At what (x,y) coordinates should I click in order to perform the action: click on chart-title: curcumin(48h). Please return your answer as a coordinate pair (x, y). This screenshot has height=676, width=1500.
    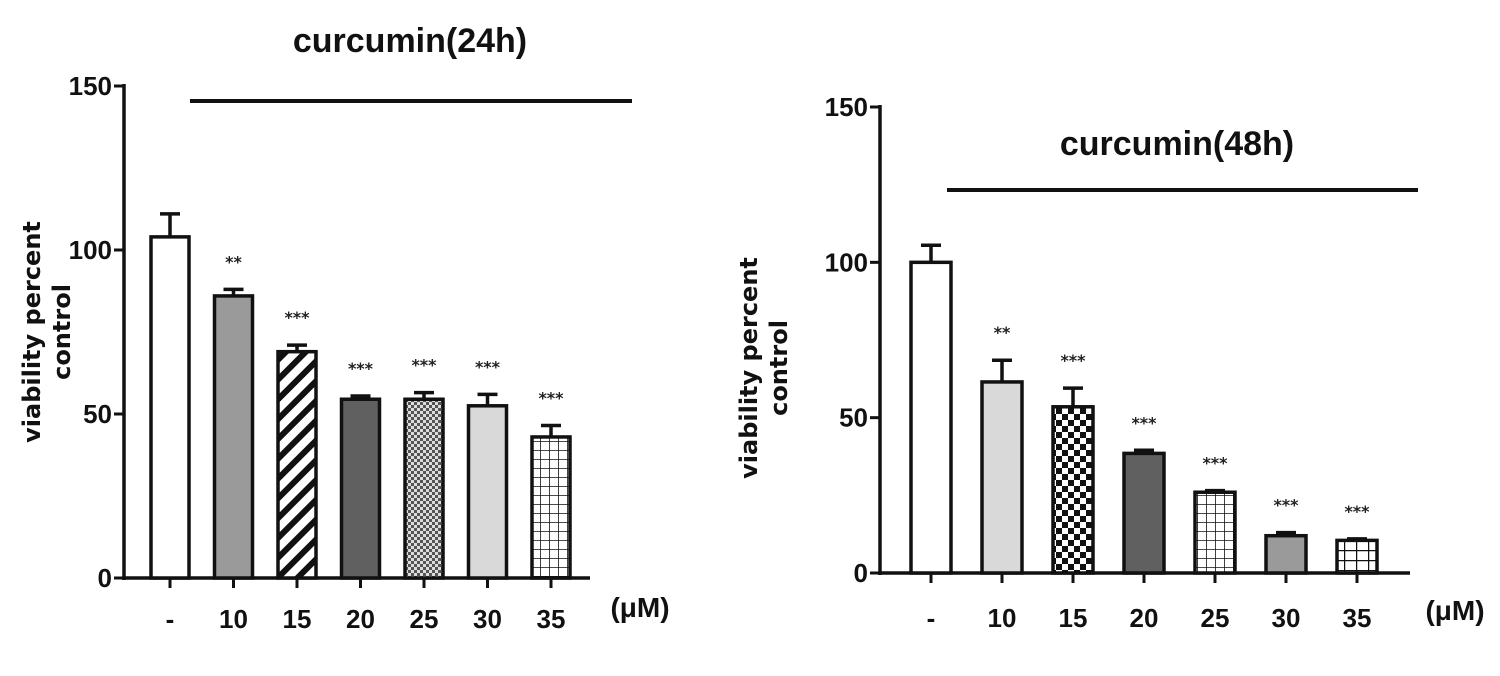
    Looking at the image, I should click on (1177, 144).